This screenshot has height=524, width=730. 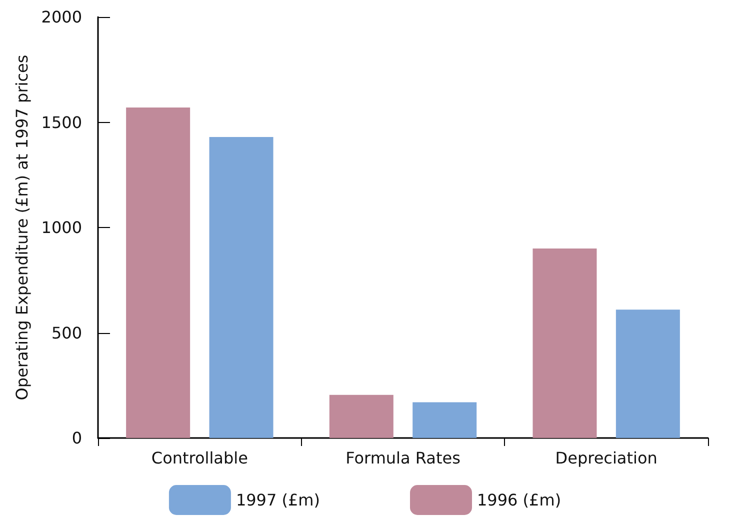 What do you see at coordinates (61, 17) in the screenshot?
I see `y-tick-label: 2000` at bounding box center [61, 17].